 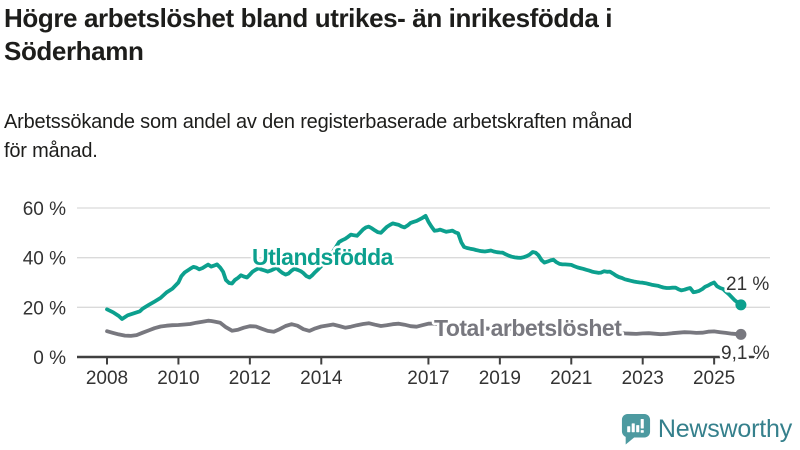 I want to click on subtitle-line-2: för månad., so click(x=51, y=151).